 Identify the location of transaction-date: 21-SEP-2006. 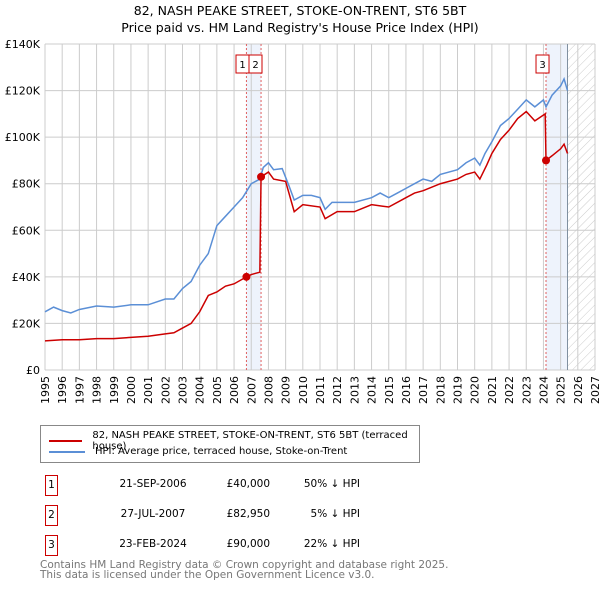
(153, 484).